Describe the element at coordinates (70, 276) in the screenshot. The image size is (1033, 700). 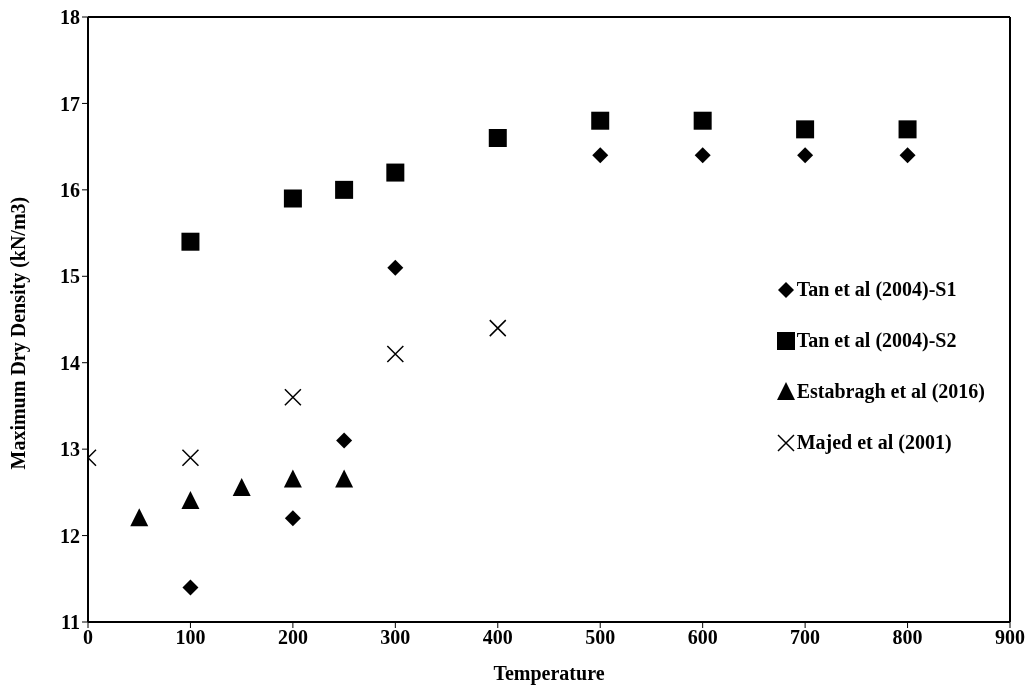
I see `y-tick-label: 15` at that location.